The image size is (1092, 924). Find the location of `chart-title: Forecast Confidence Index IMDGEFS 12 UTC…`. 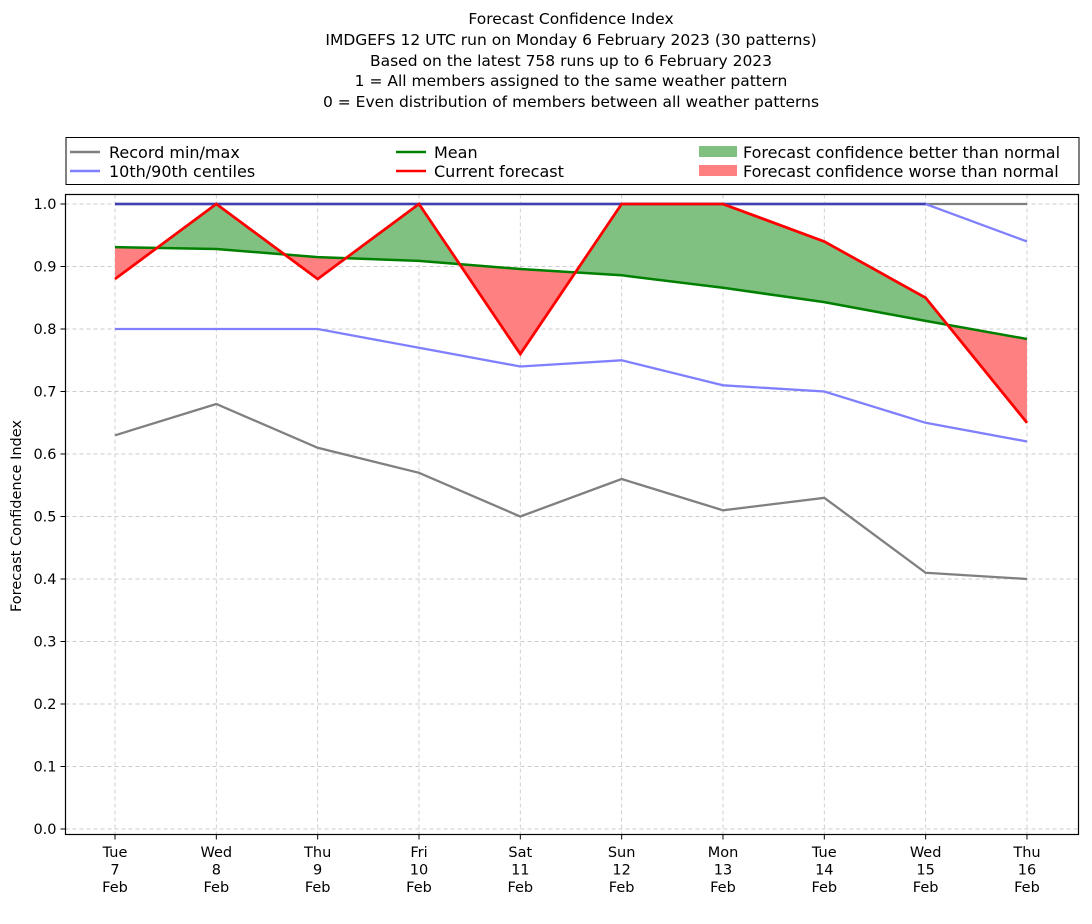

chart-title: Forecast Confidence Index IMDGEFS 12 UTC… is located at coordinates (571, 60).